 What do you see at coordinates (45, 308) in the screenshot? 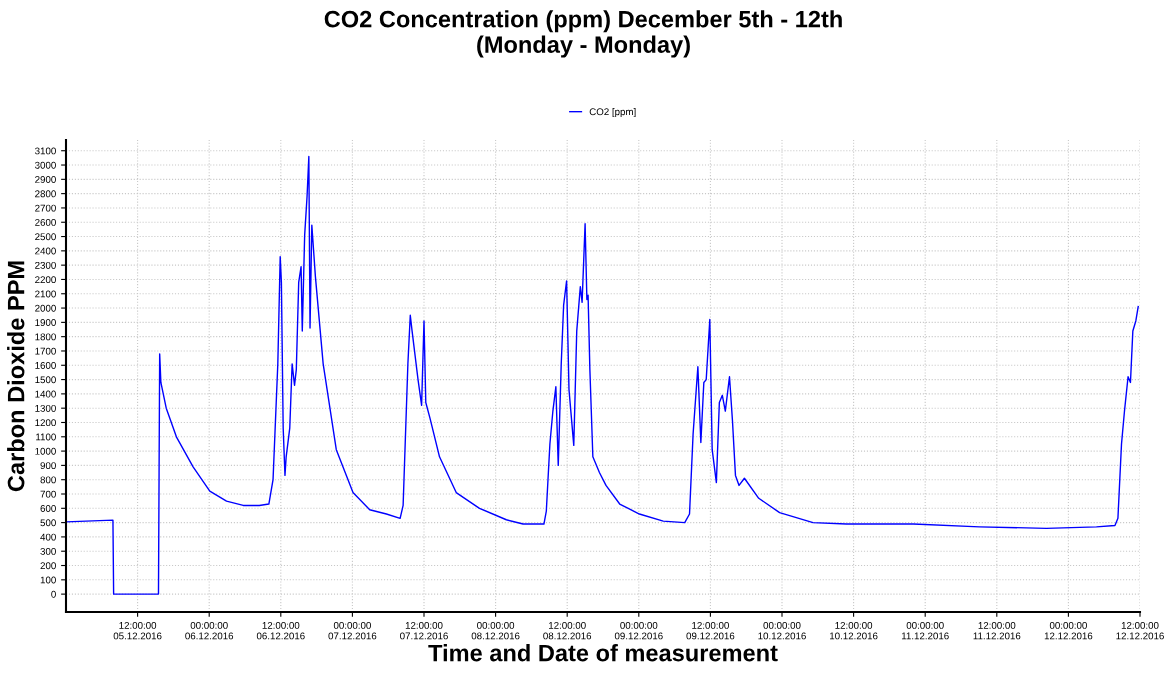
I see `y-tick-label: 2000` at bounding box center [45, 308].